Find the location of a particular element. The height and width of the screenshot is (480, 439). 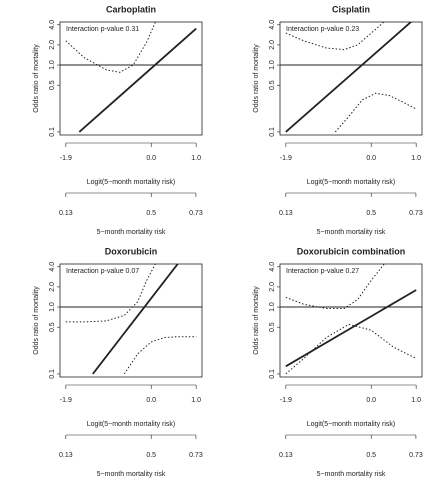

panel-title: Carboplatin is located at coordinates (131, 9).